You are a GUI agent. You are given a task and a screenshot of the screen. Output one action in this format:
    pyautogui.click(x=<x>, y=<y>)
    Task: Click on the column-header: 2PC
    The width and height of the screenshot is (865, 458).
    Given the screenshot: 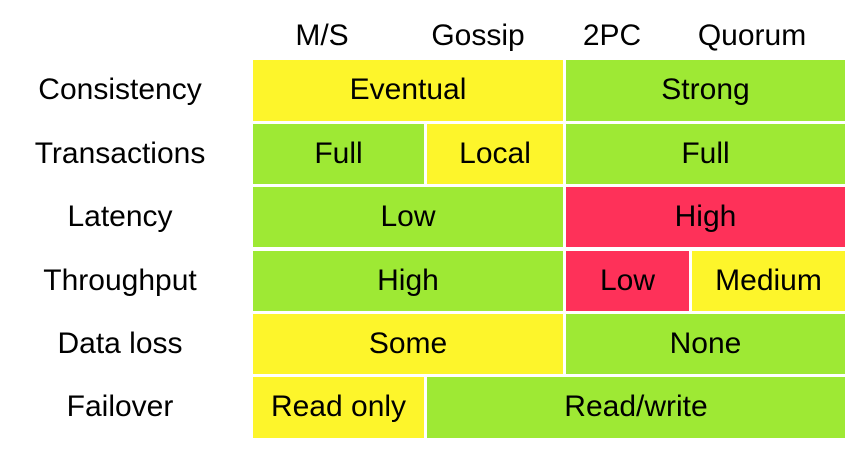 What is the action you would take?
    pyautogui.click(x=612, y=35)
    